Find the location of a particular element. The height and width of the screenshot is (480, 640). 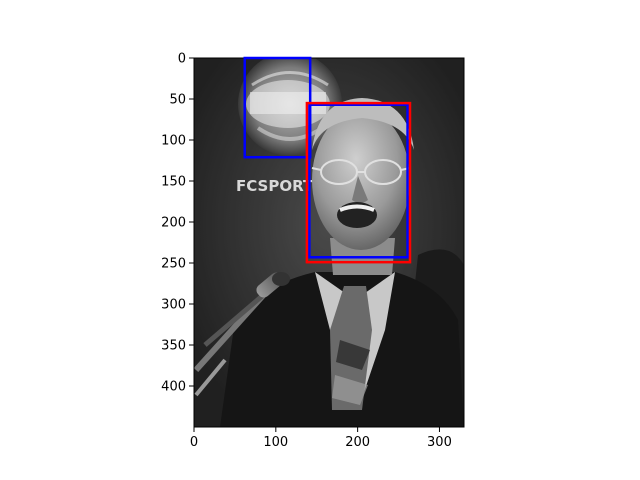

y-tick-label: 350 is located at coordinates (173, 346).